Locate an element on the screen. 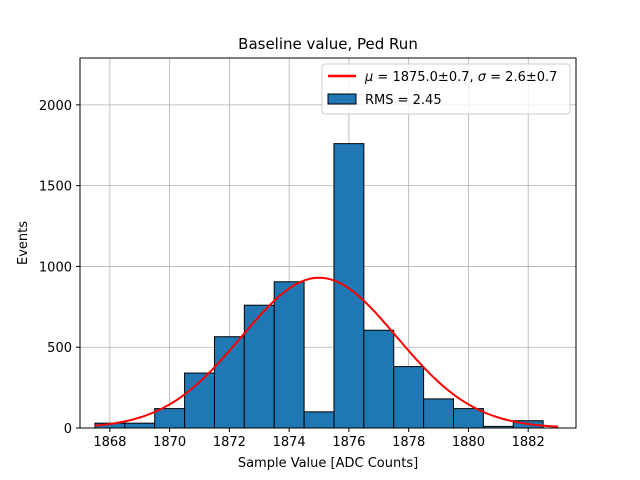 The width and height of the screenshot is (640, 480). x-tick-label: 1874 is located at coordinates (289, 442).